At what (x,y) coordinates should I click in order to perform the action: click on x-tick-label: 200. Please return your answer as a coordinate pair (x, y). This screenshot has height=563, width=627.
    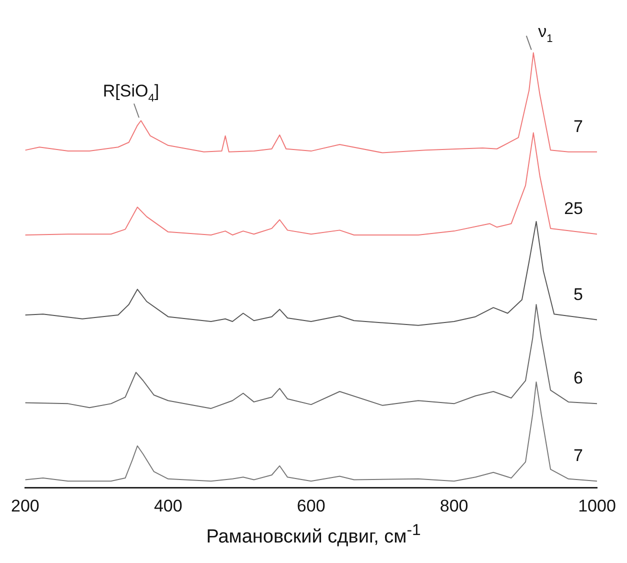
    Looking at the image, I should click on (25, 506).